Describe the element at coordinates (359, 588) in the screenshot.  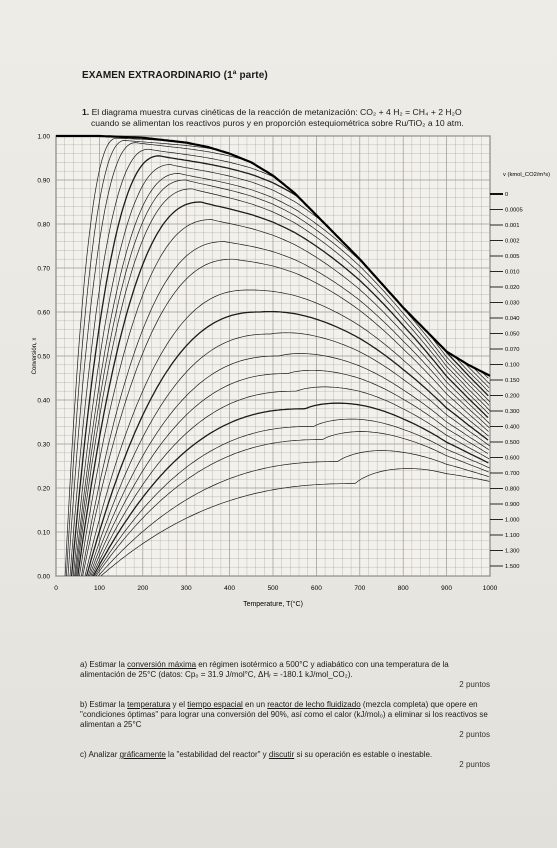
I see `x-tick-label-700: 700` at that location.